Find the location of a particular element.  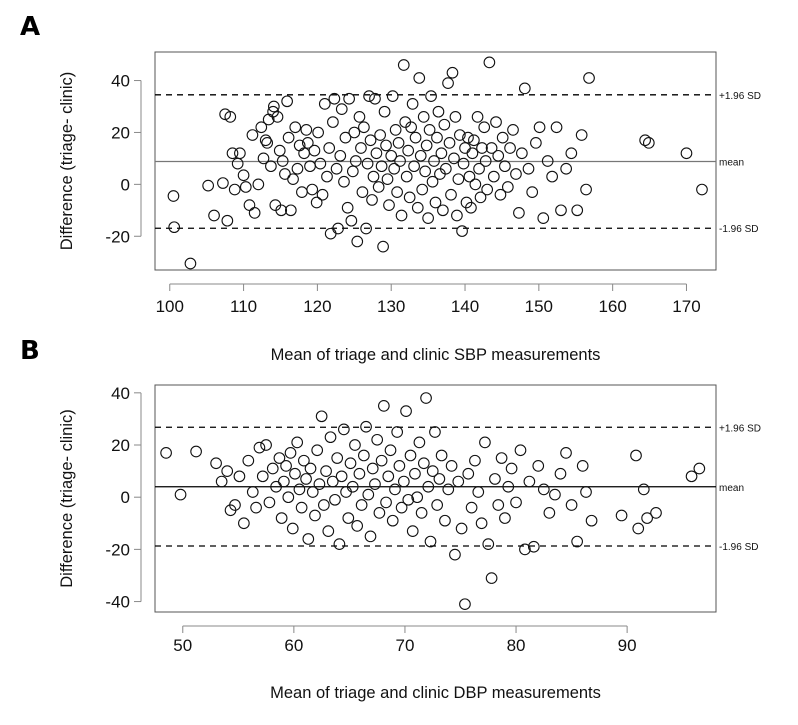

upper-limit-label: +1.96 SD is located at coordinates (740, 428).